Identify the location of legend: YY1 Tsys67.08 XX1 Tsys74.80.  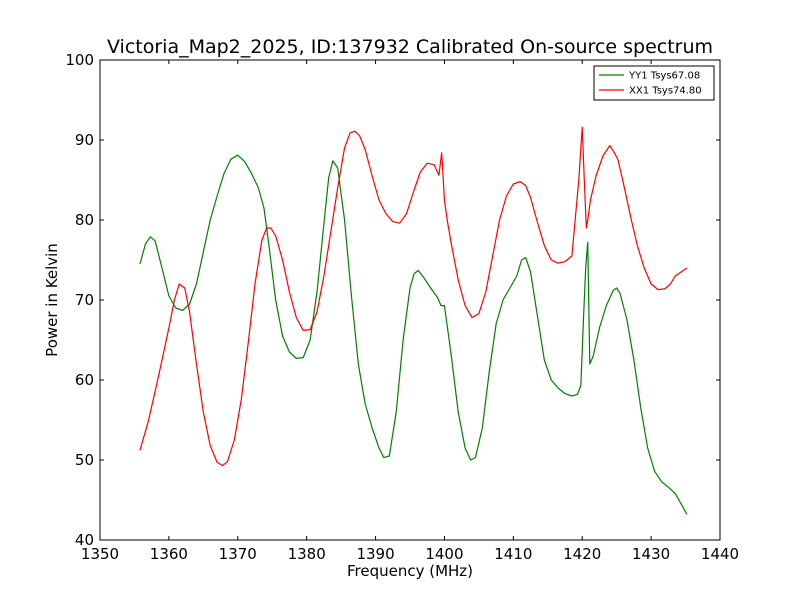
(654, 83).